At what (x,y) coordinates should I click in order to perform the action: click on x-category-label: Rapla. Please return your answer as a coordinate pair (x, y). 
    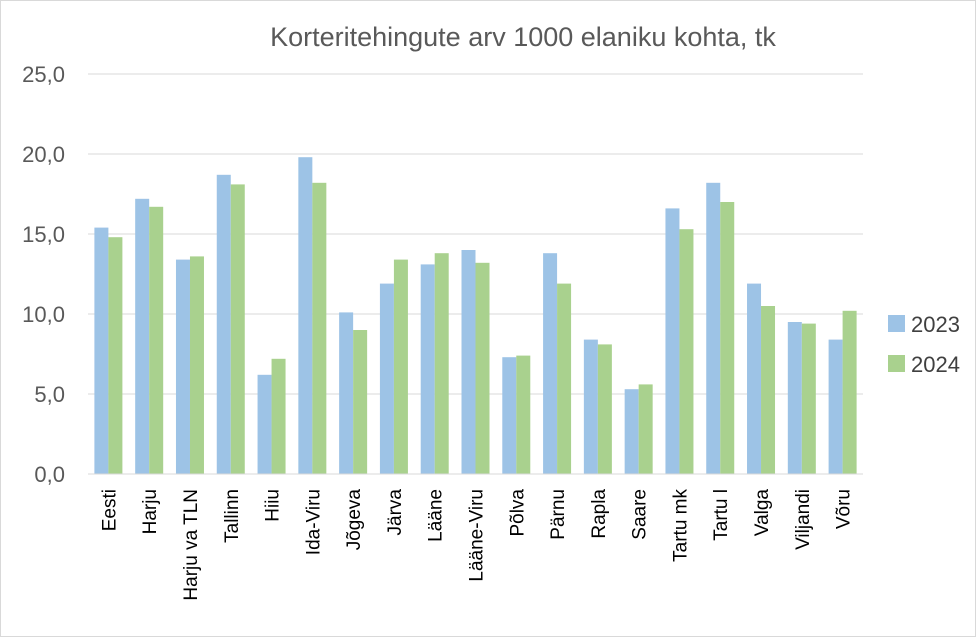
    Looking at the image, I should click on (599, 514).